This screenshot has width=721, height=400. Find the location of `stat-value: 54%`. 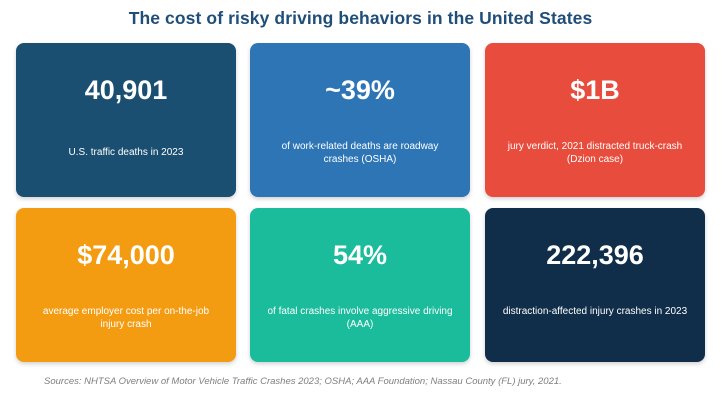

stat-value: 54% is located at coordinates (360, 255).